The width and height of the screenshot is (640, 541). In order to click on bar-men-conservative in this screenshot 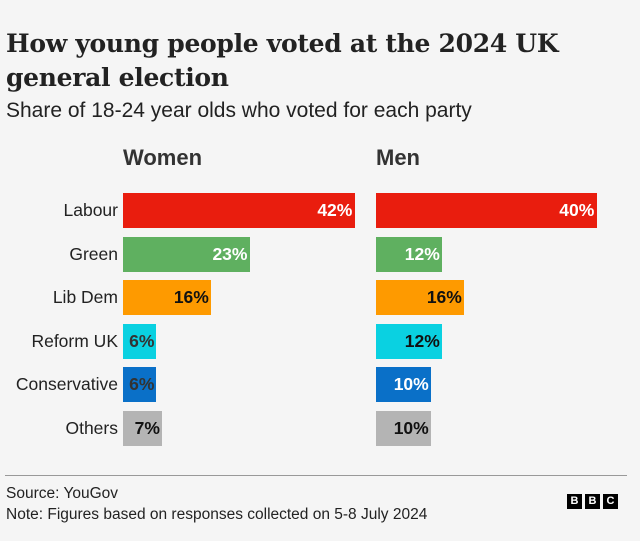, I will do `click(404, 385)`.